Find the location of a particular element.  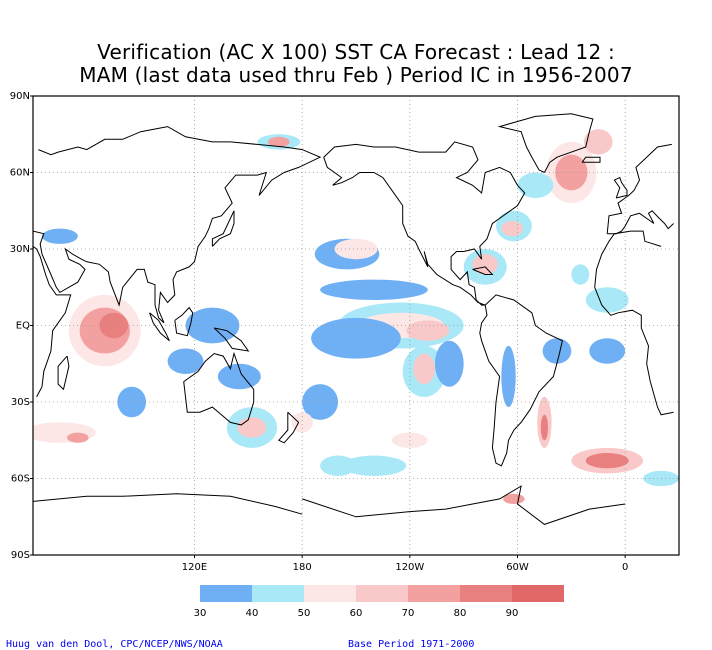

lat-tick-label: 90N is located at coordinates (20, 96).